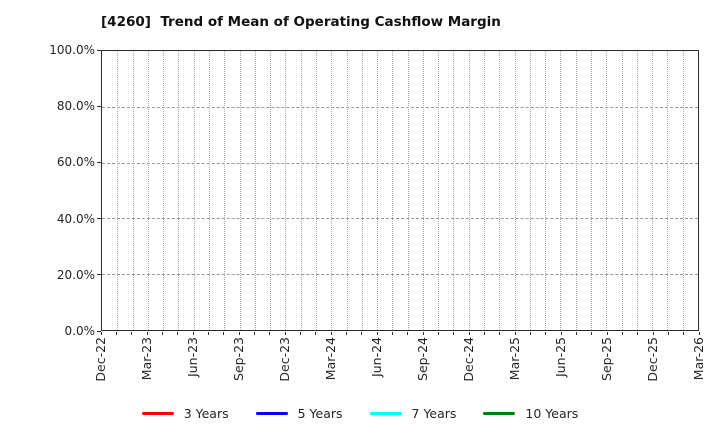  Describe the element at coordinates (468, 359) in the screenshot. I see `x-tick-label: Dec-24` at that location.